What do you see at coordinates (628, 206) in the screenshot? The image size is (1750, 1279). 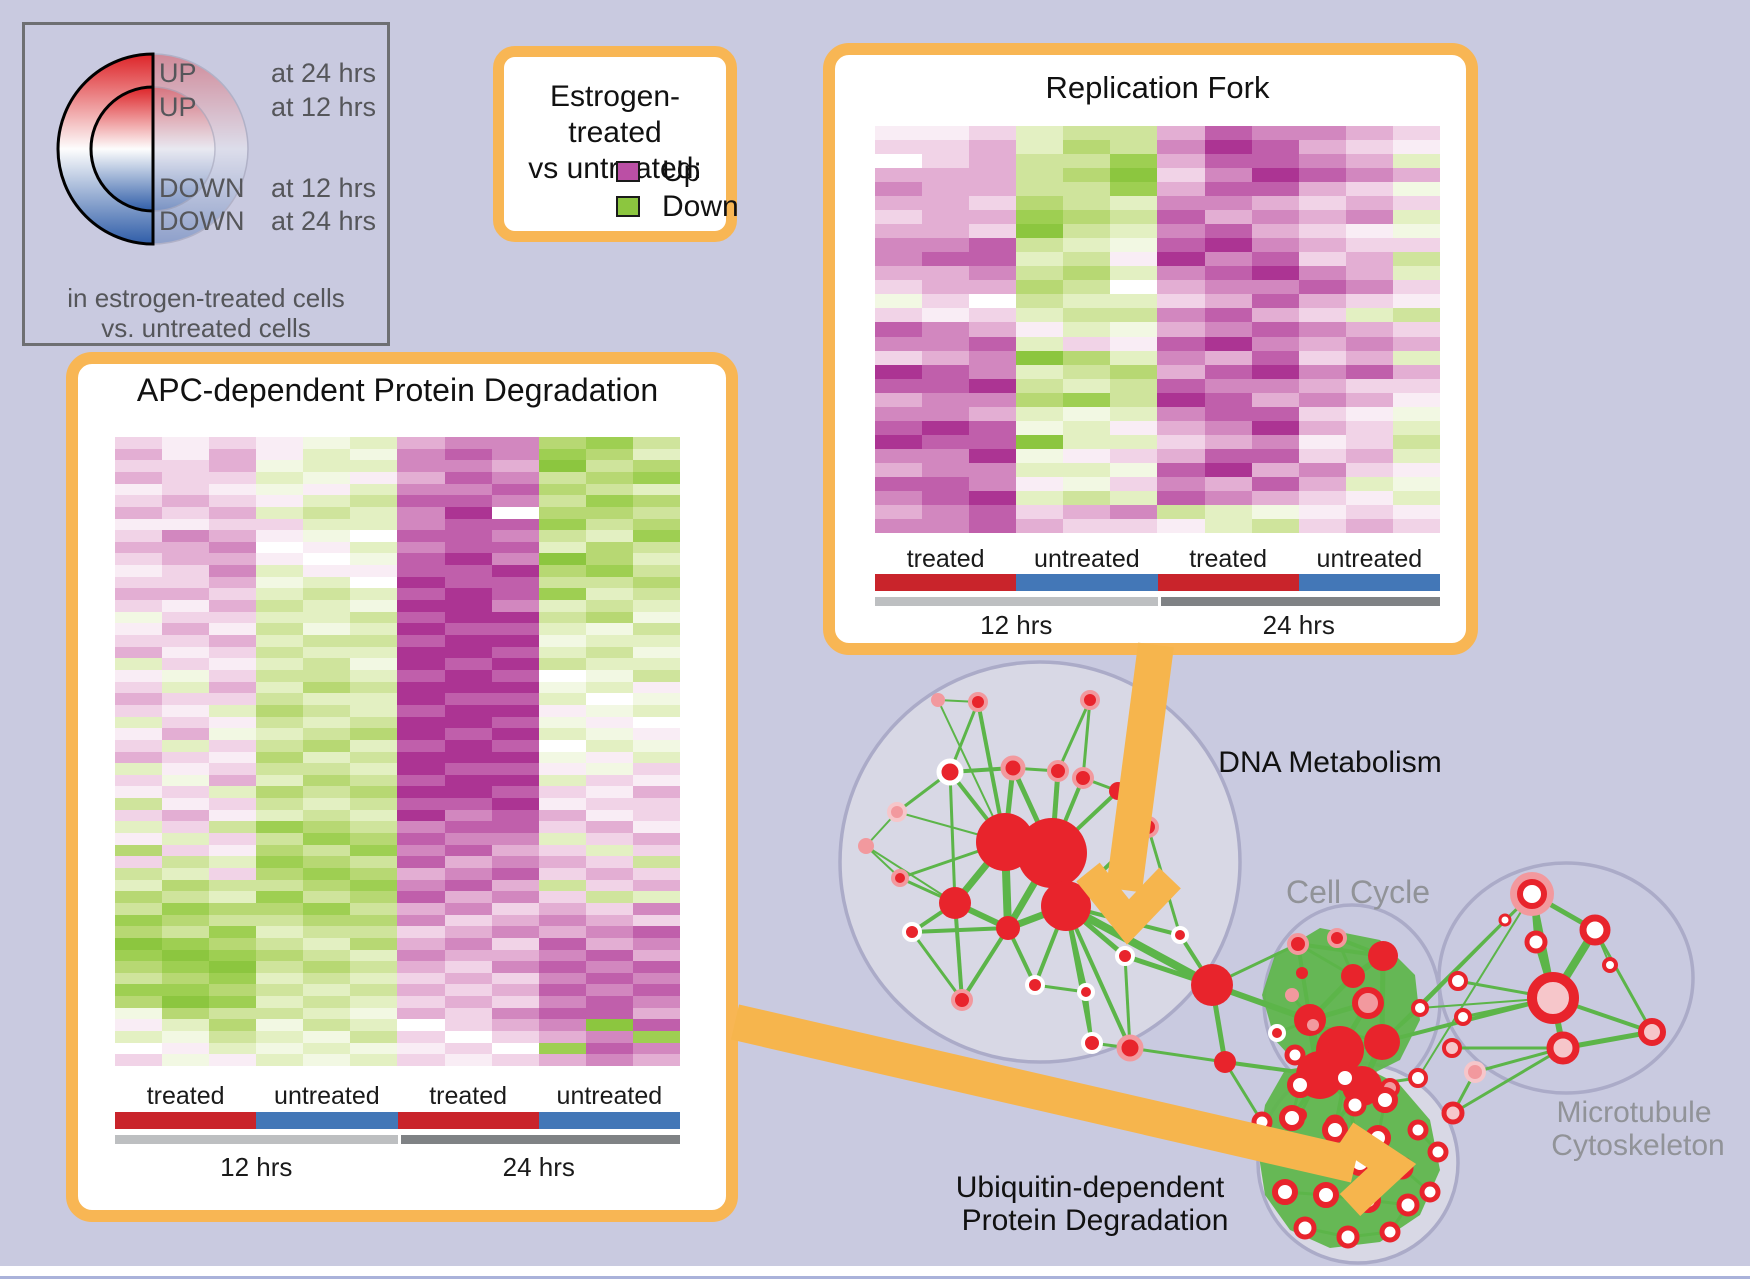 I see `down-color-swatch` at bounding box center [628, 206].